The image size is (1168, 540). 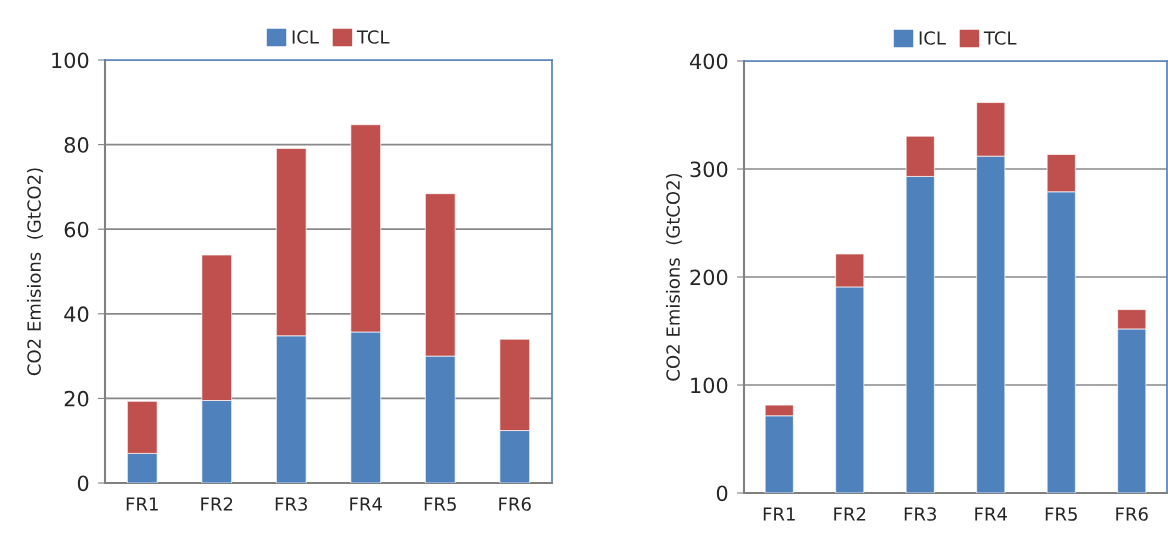 I want to click on y-tick-label: 80, so click(x=76, y=145).